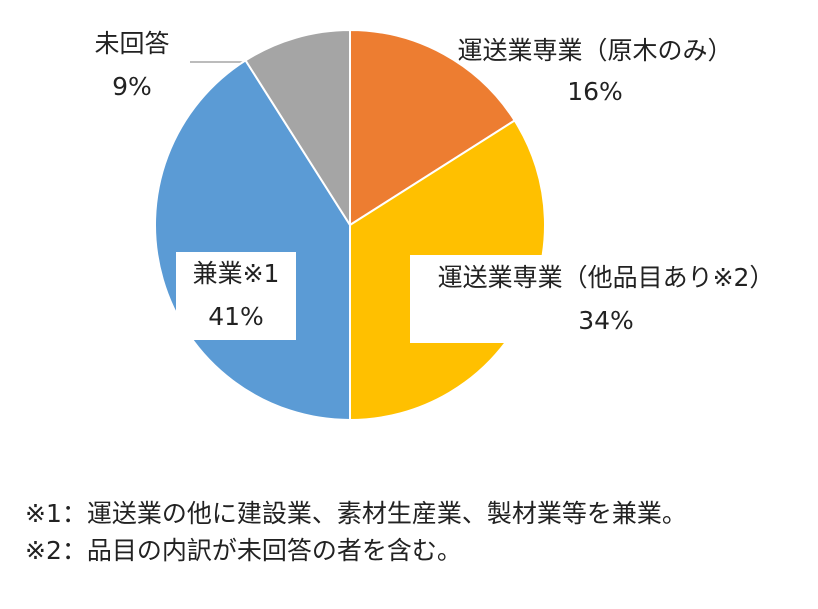 This screenshot has height=609, width=818. Describe the element at coordinates (131, 43) in the screenshot. I see `slice-label: 未回答` at that location.